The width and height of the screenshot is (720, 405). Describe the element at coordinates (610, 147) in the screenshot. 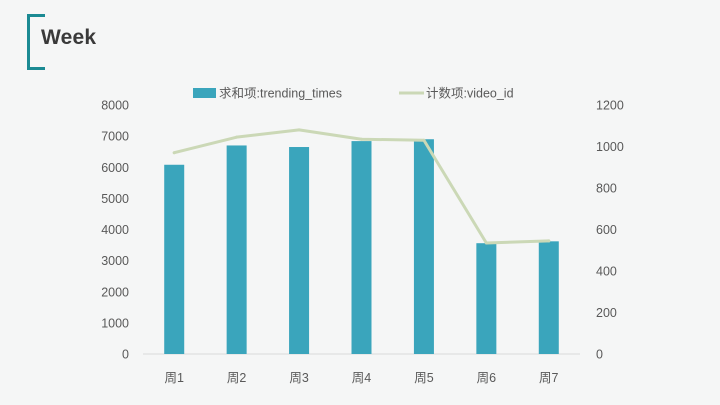

I see `y-right-tick-label: 1000` at that location.